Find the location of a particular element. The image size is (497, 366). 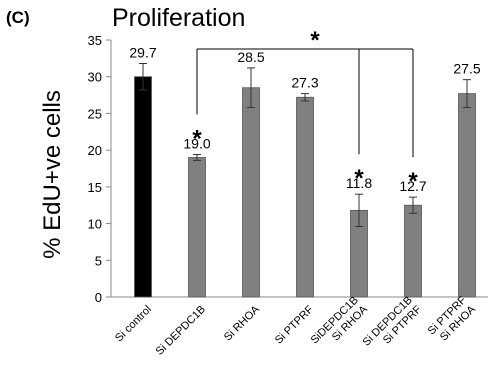

x-tick-label: Si control is located at coordinates (133, 323).